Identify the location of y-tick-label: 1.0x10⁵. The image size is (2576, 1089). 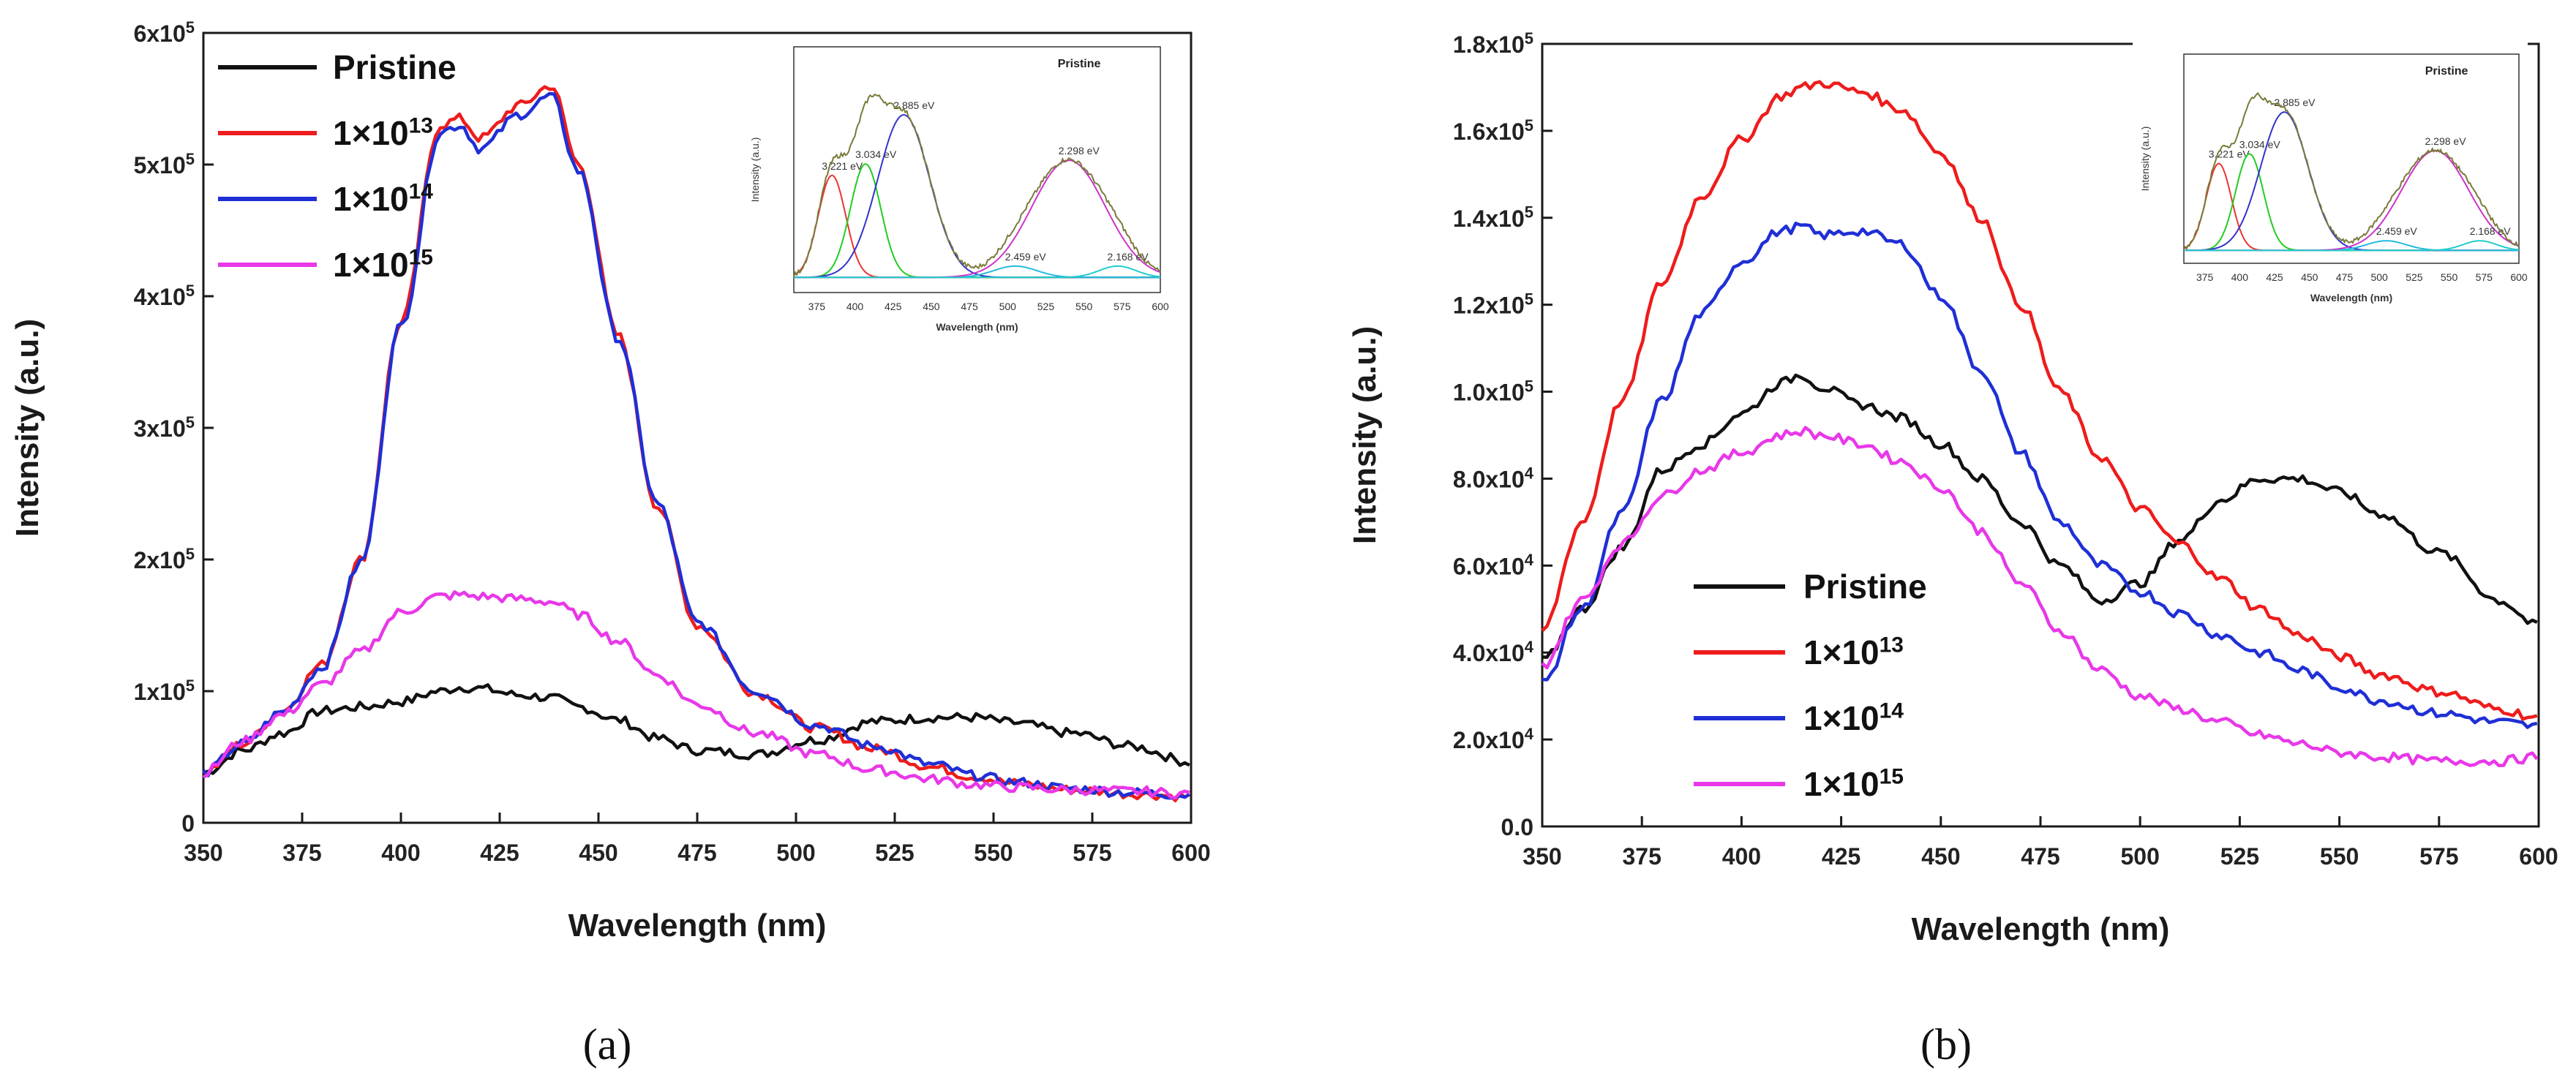
(1493, 391).